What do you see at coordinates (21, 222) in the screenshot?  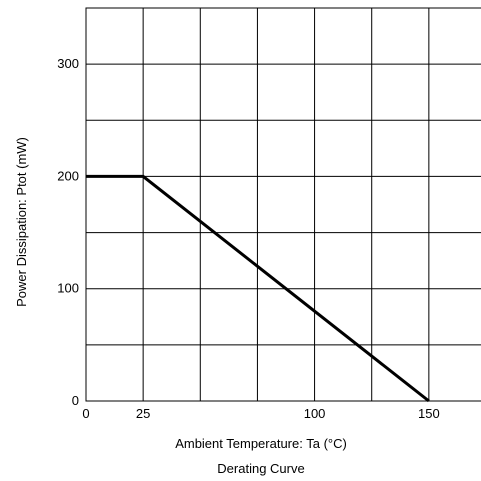 I see `y-axis-title: Power Dissipation: Ptot (mW)` at bounding box center [21, 222].